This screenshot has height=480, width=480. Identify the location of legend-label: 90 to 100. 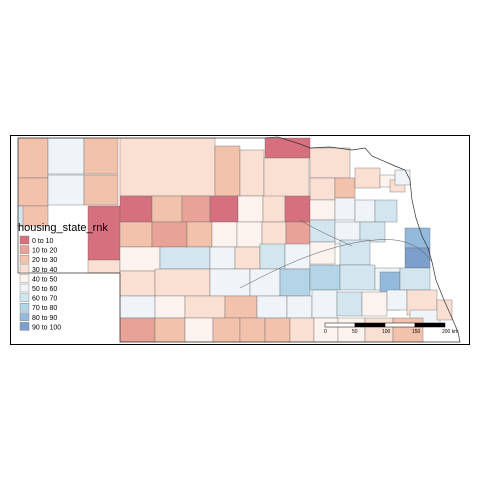
(46, 327).